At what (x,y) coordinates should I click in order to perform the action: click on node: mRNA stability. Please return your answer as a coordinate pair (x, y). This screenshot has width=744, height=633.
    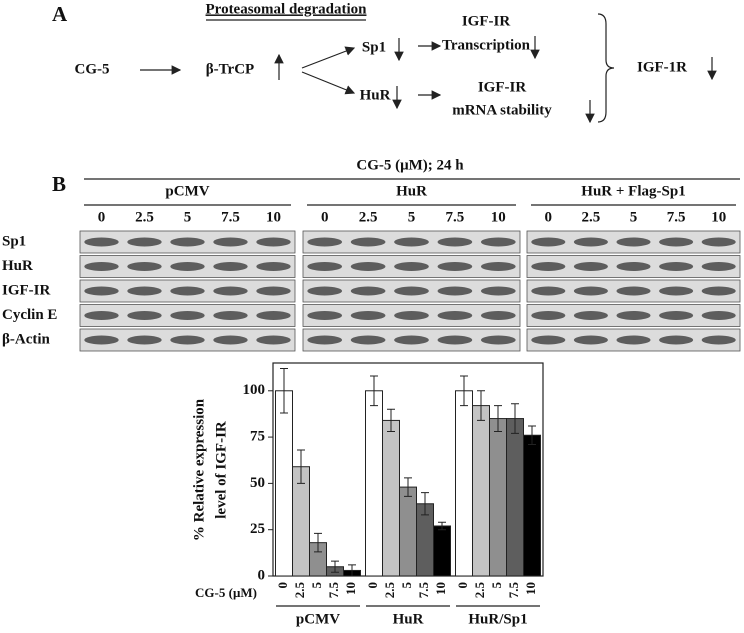
    Looking at the image, I should click on (502, 110).